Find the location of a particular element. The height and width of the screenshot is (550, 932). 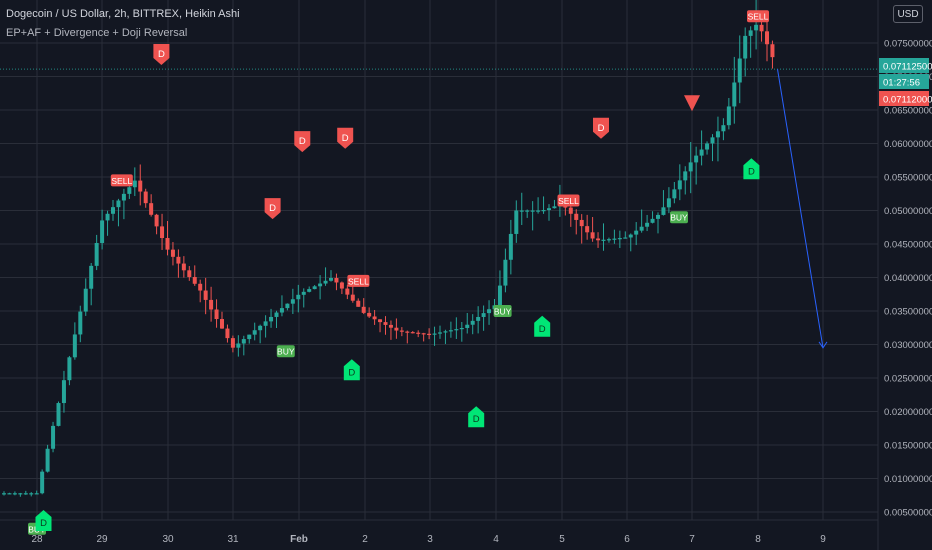

x-tick-label: 7 is located at coordinates (692, 539).